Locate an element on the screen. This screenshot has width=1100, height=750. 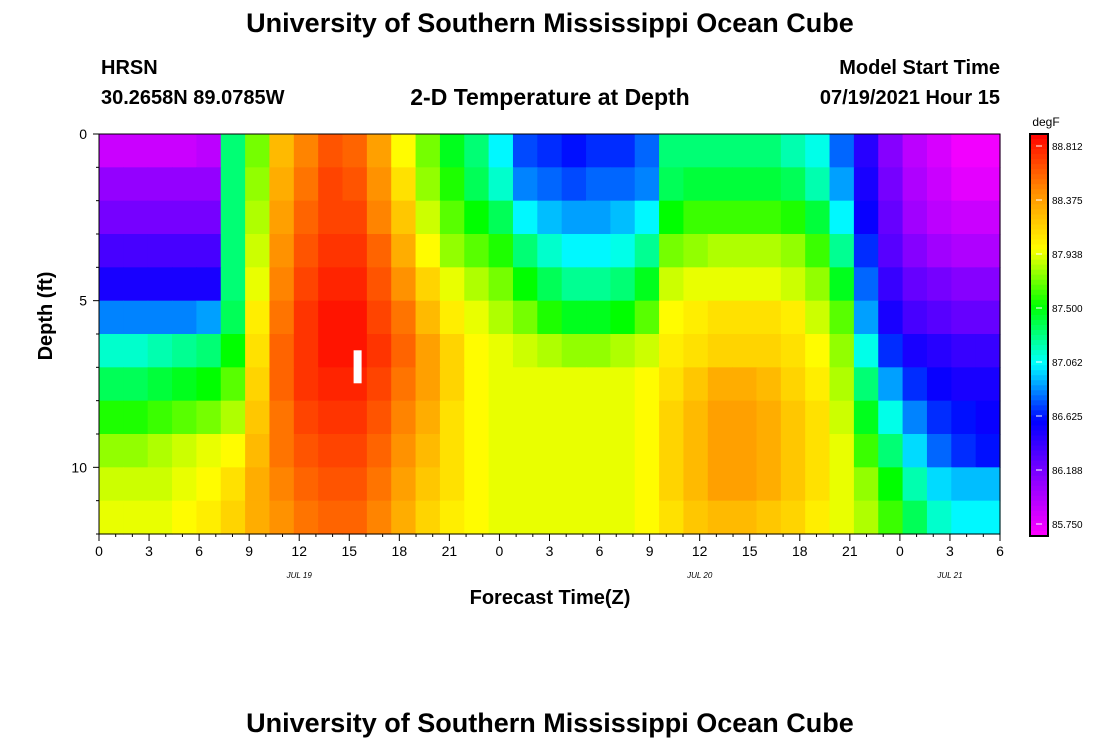
x-tick-label: 18 is located at coordinates (800, 551).